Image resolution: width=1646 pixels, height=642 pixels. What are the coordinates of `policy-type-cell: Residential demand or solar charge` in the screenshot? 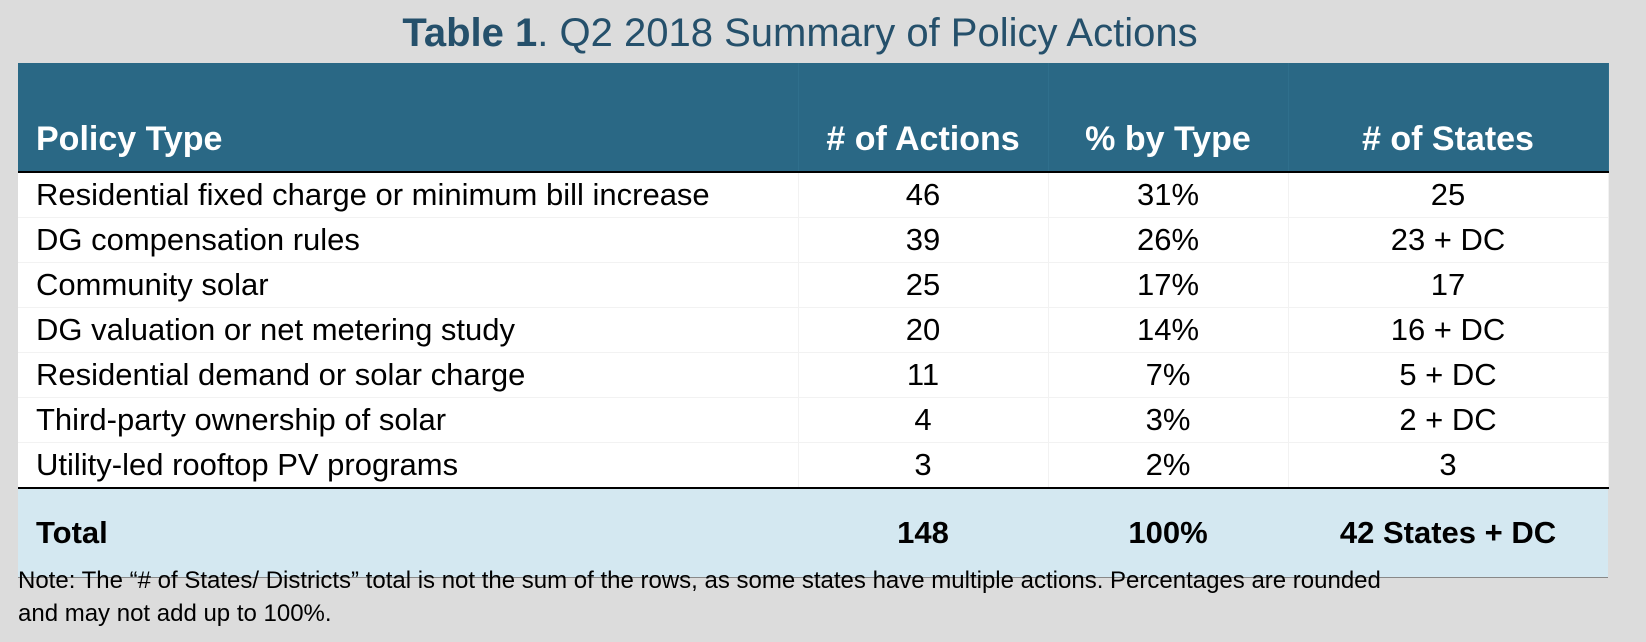 It's located at (408, 375).